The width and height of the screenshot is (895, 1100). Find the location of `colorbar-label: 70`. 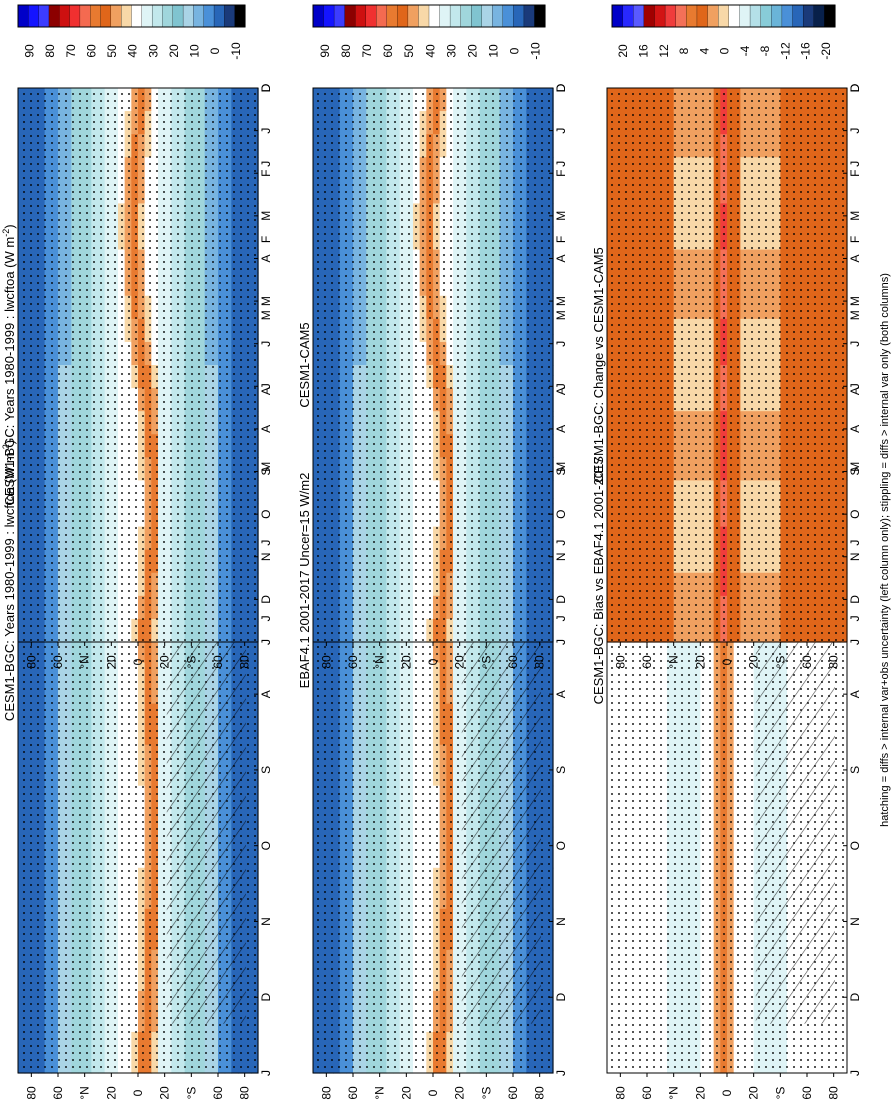

colorbar-label: 70 is located at coordinates (367, 51).